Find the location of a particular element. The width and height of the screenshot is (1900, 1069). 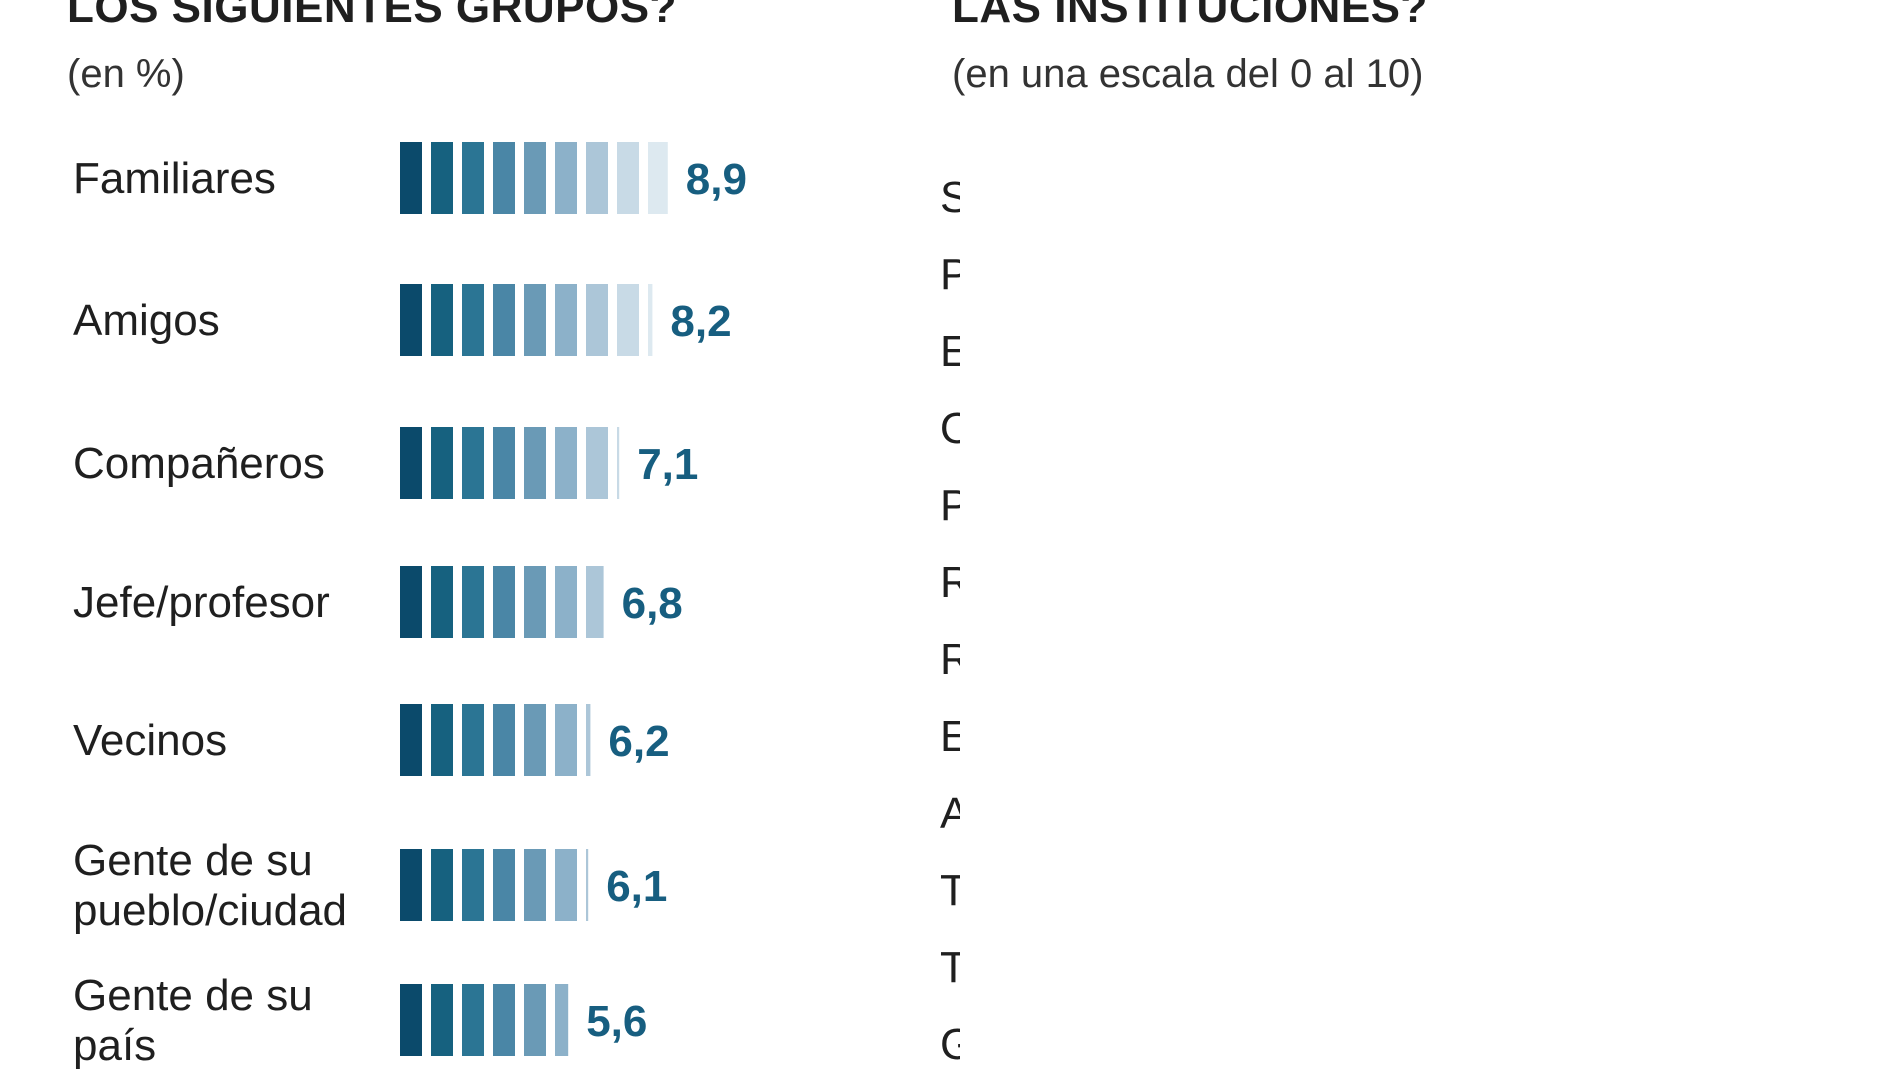

institution-row: Radio pública65 is located at coordinates (950, 582).